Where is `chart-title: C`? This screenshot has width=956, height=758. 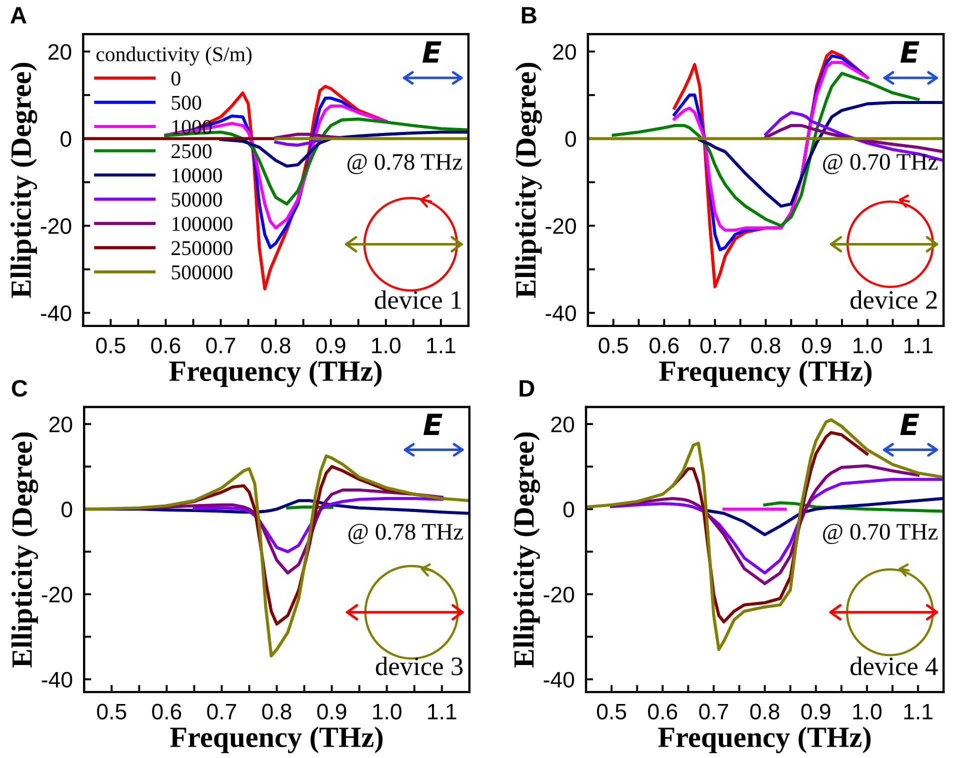 chart-title: C is located at coordinates (20, 388).